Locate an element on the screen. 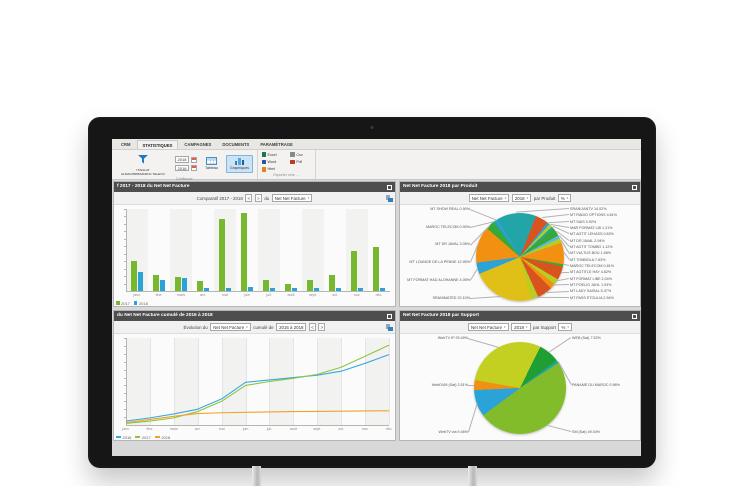 Image resolution: width=741 pixels, height=486 pixels. filter-label-line2: ALMAGHRIB/MAROC TELECO is located at coordinates (143, 173).